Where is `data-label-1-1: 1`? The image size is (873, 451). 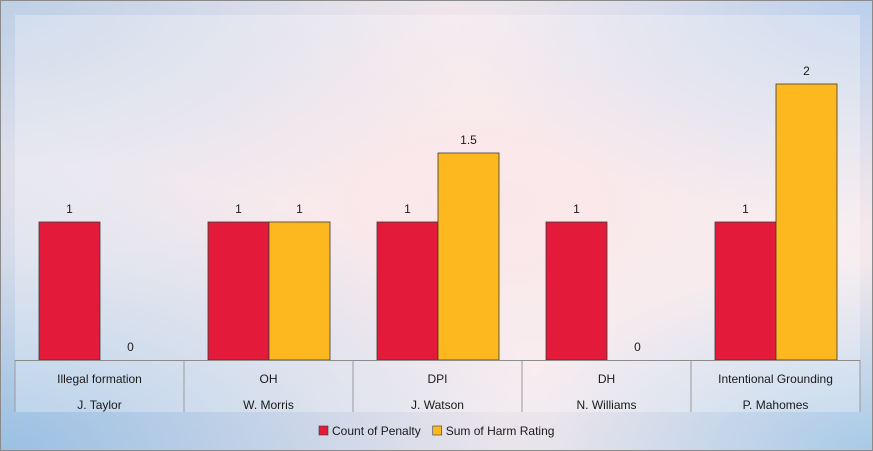 data-label-1-1: 1 is located at coordinates (299, 209).